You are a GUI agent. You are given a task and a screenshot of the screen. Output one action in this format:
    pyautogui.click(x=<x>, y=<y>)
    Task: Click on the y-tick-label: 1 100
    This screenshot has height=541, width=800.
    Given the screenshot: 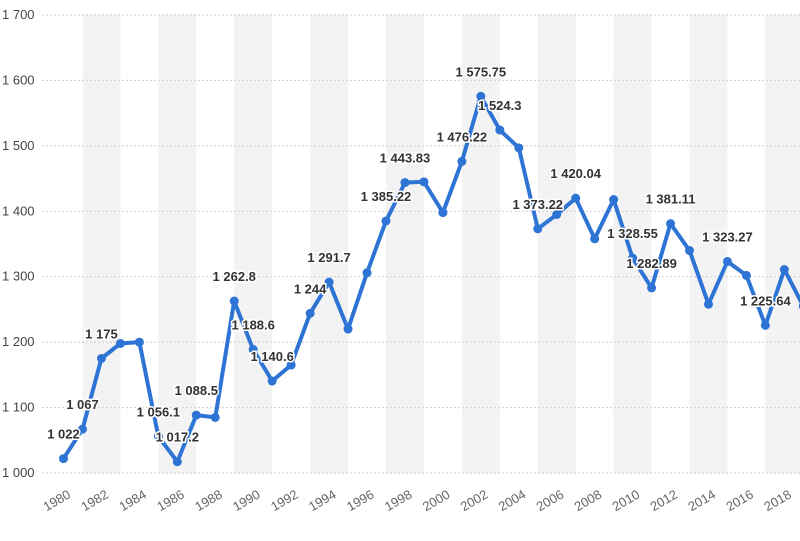 What is the action you would take?
    pyautogui.click(x=18, y=407)
    